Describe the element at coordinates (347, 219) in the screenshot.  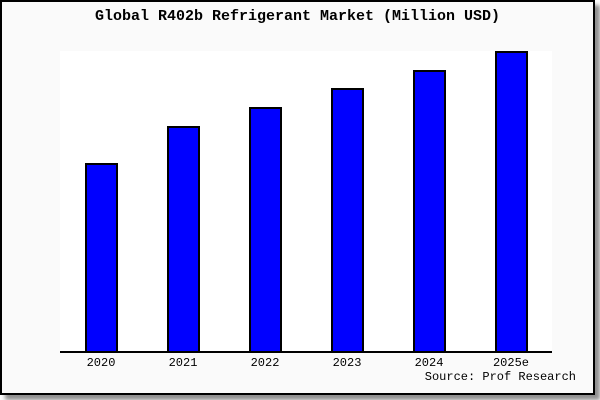
I see `bar-2023` at that location.